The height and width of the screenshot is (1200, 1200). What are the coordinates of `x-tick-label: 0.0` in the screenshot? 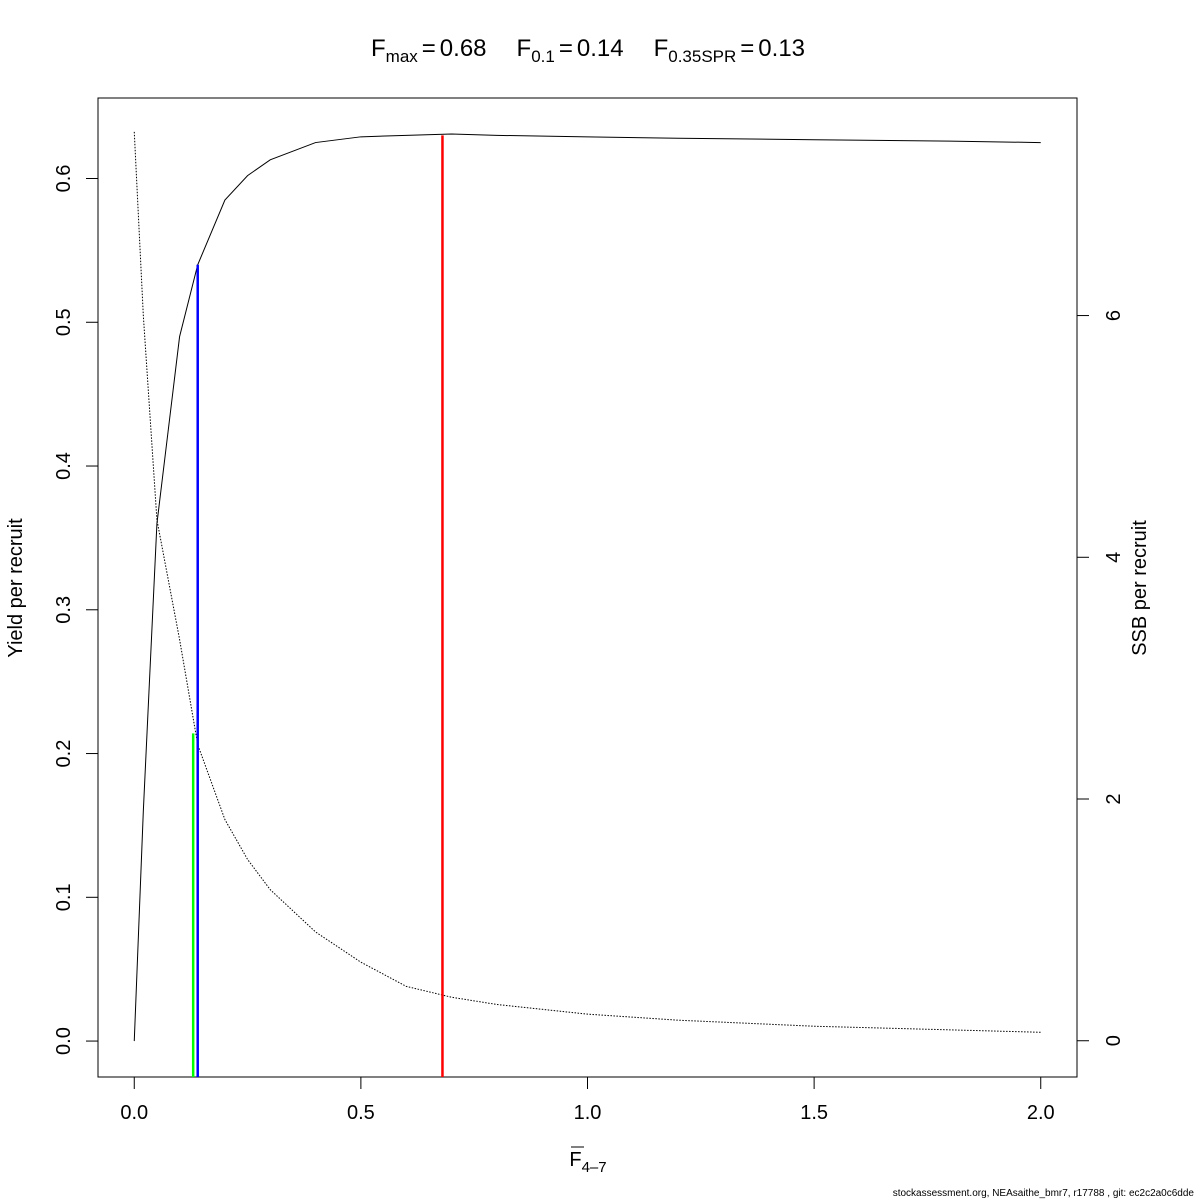 It's located at (134, 1113).